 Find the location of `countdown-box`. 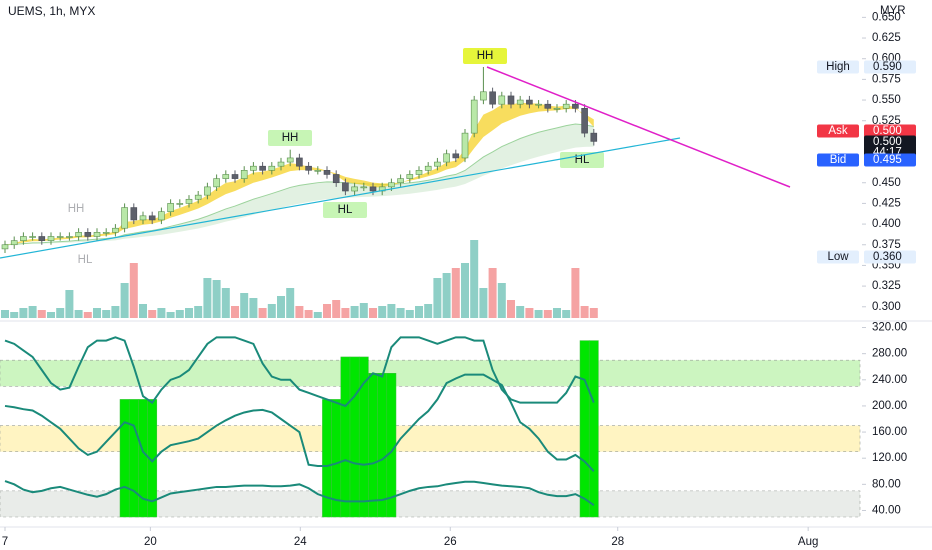

countdown-box is located at coordinates (890, 152).